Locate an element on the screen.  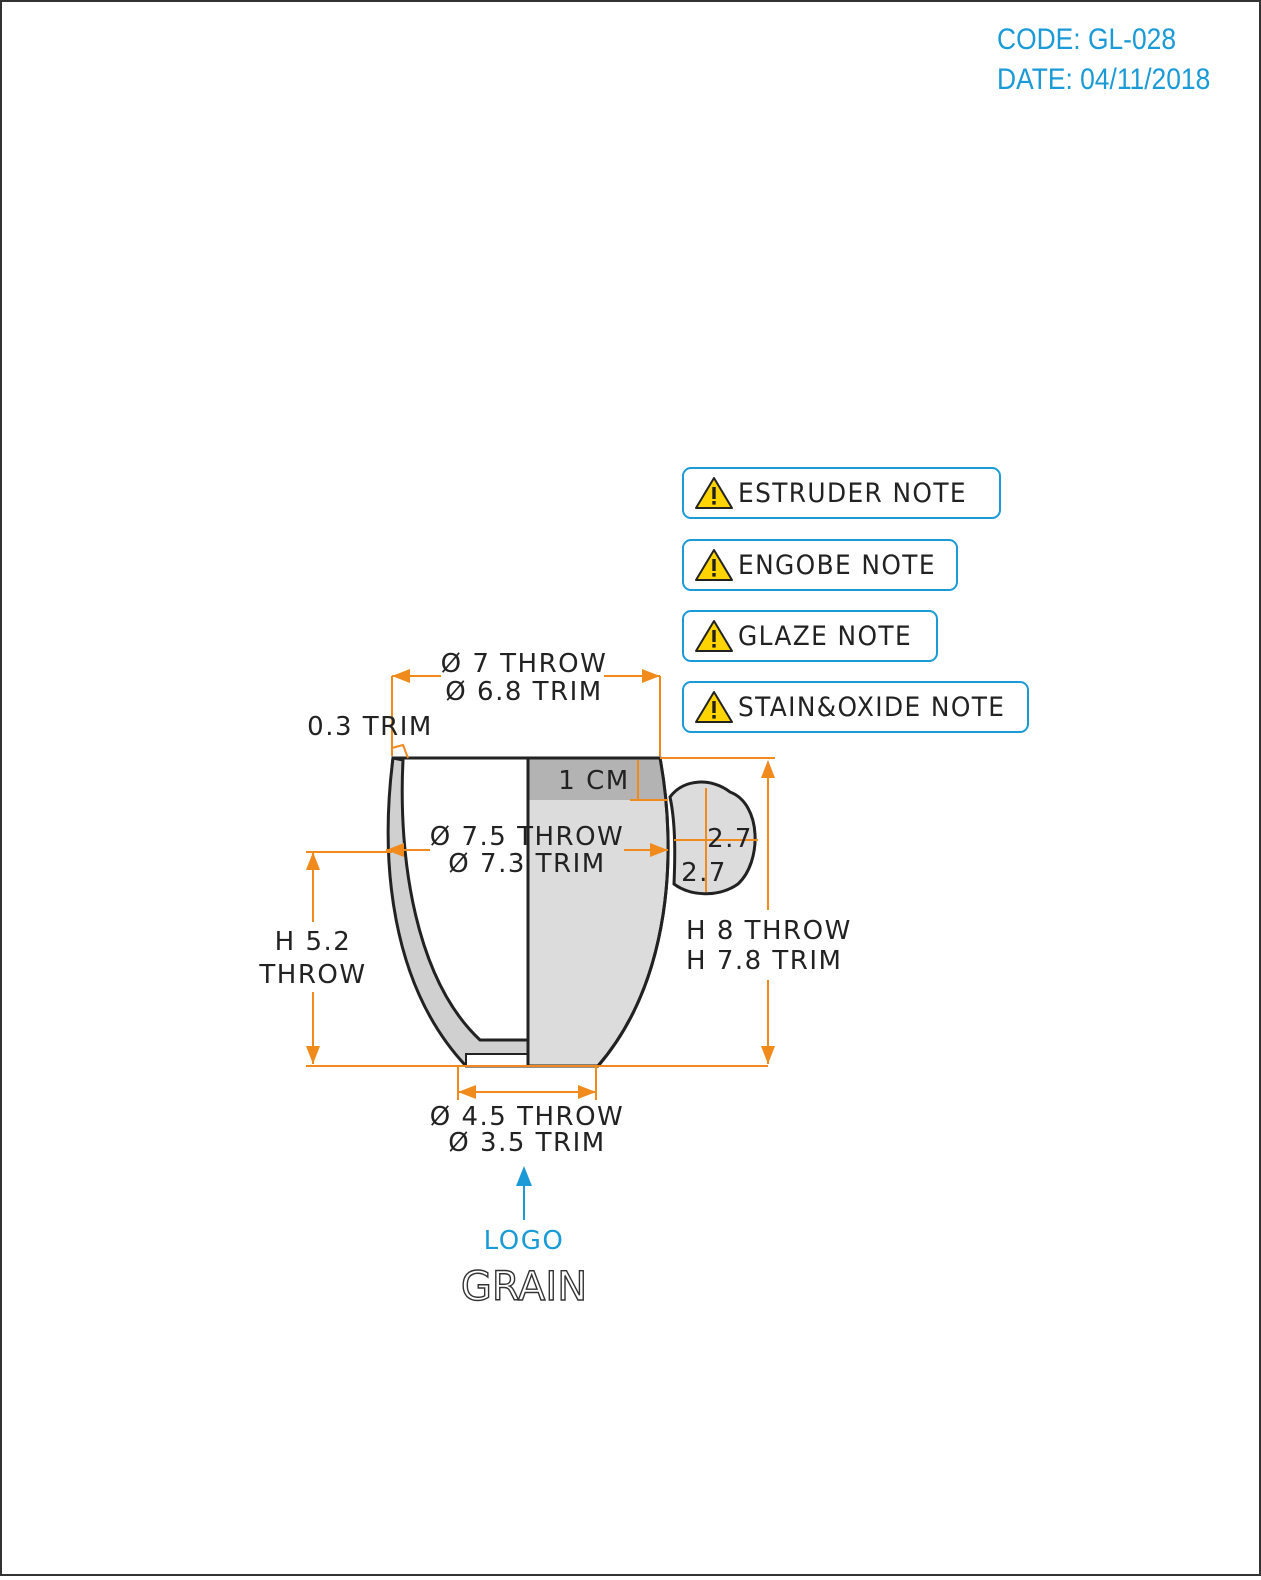
mid-diameter-trim: Ø 7.3 TRIM is located at coordinates (526, 864).